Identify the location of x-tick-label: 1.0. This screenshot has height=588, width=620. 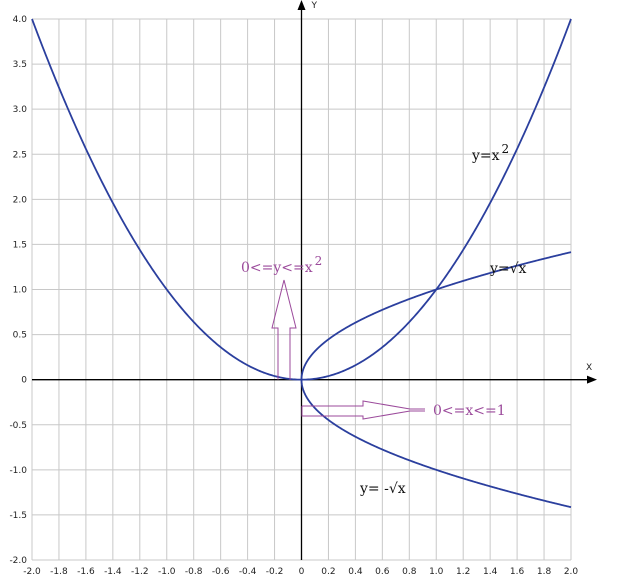
(436, 572).